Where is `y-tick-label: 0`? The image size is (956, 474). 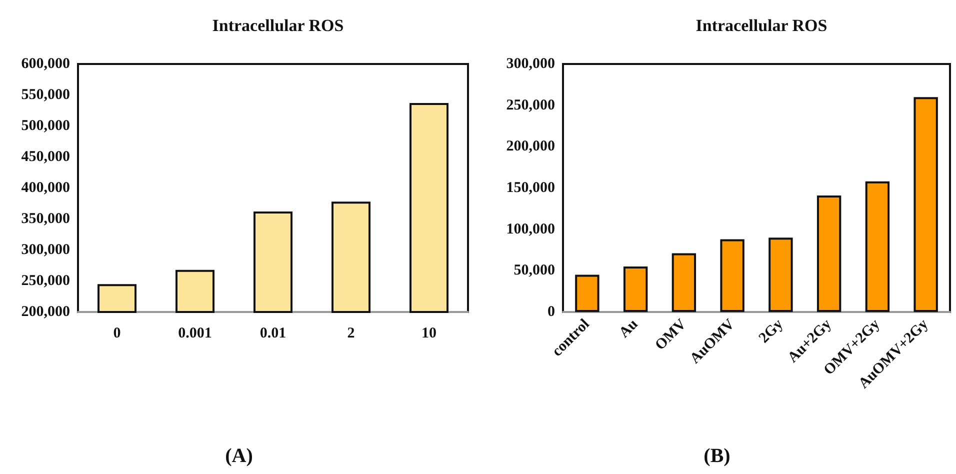 y-tick-label: 0 is located at coordinates (551, 312).